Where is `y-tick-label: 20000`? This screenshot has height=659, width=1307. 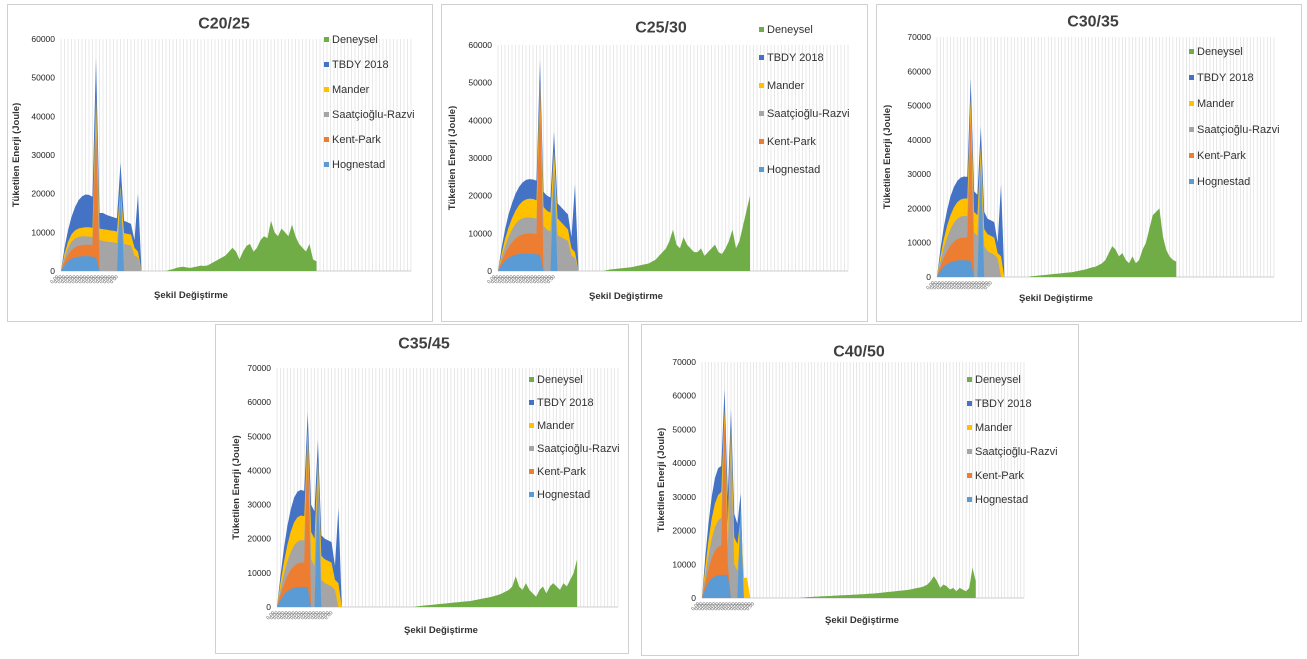
y-tick-label: 20000 is located at coordinates (684, 531).